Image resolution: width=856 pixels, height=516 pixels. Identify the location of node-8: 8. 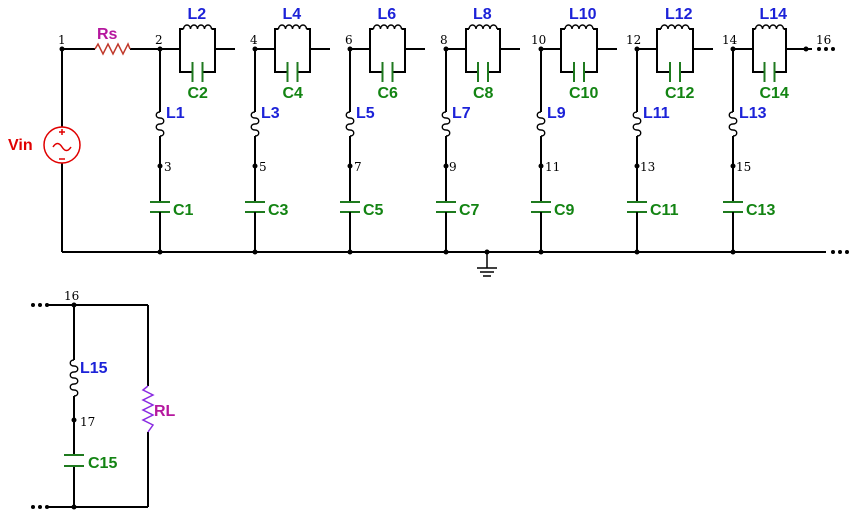
(444, 40).